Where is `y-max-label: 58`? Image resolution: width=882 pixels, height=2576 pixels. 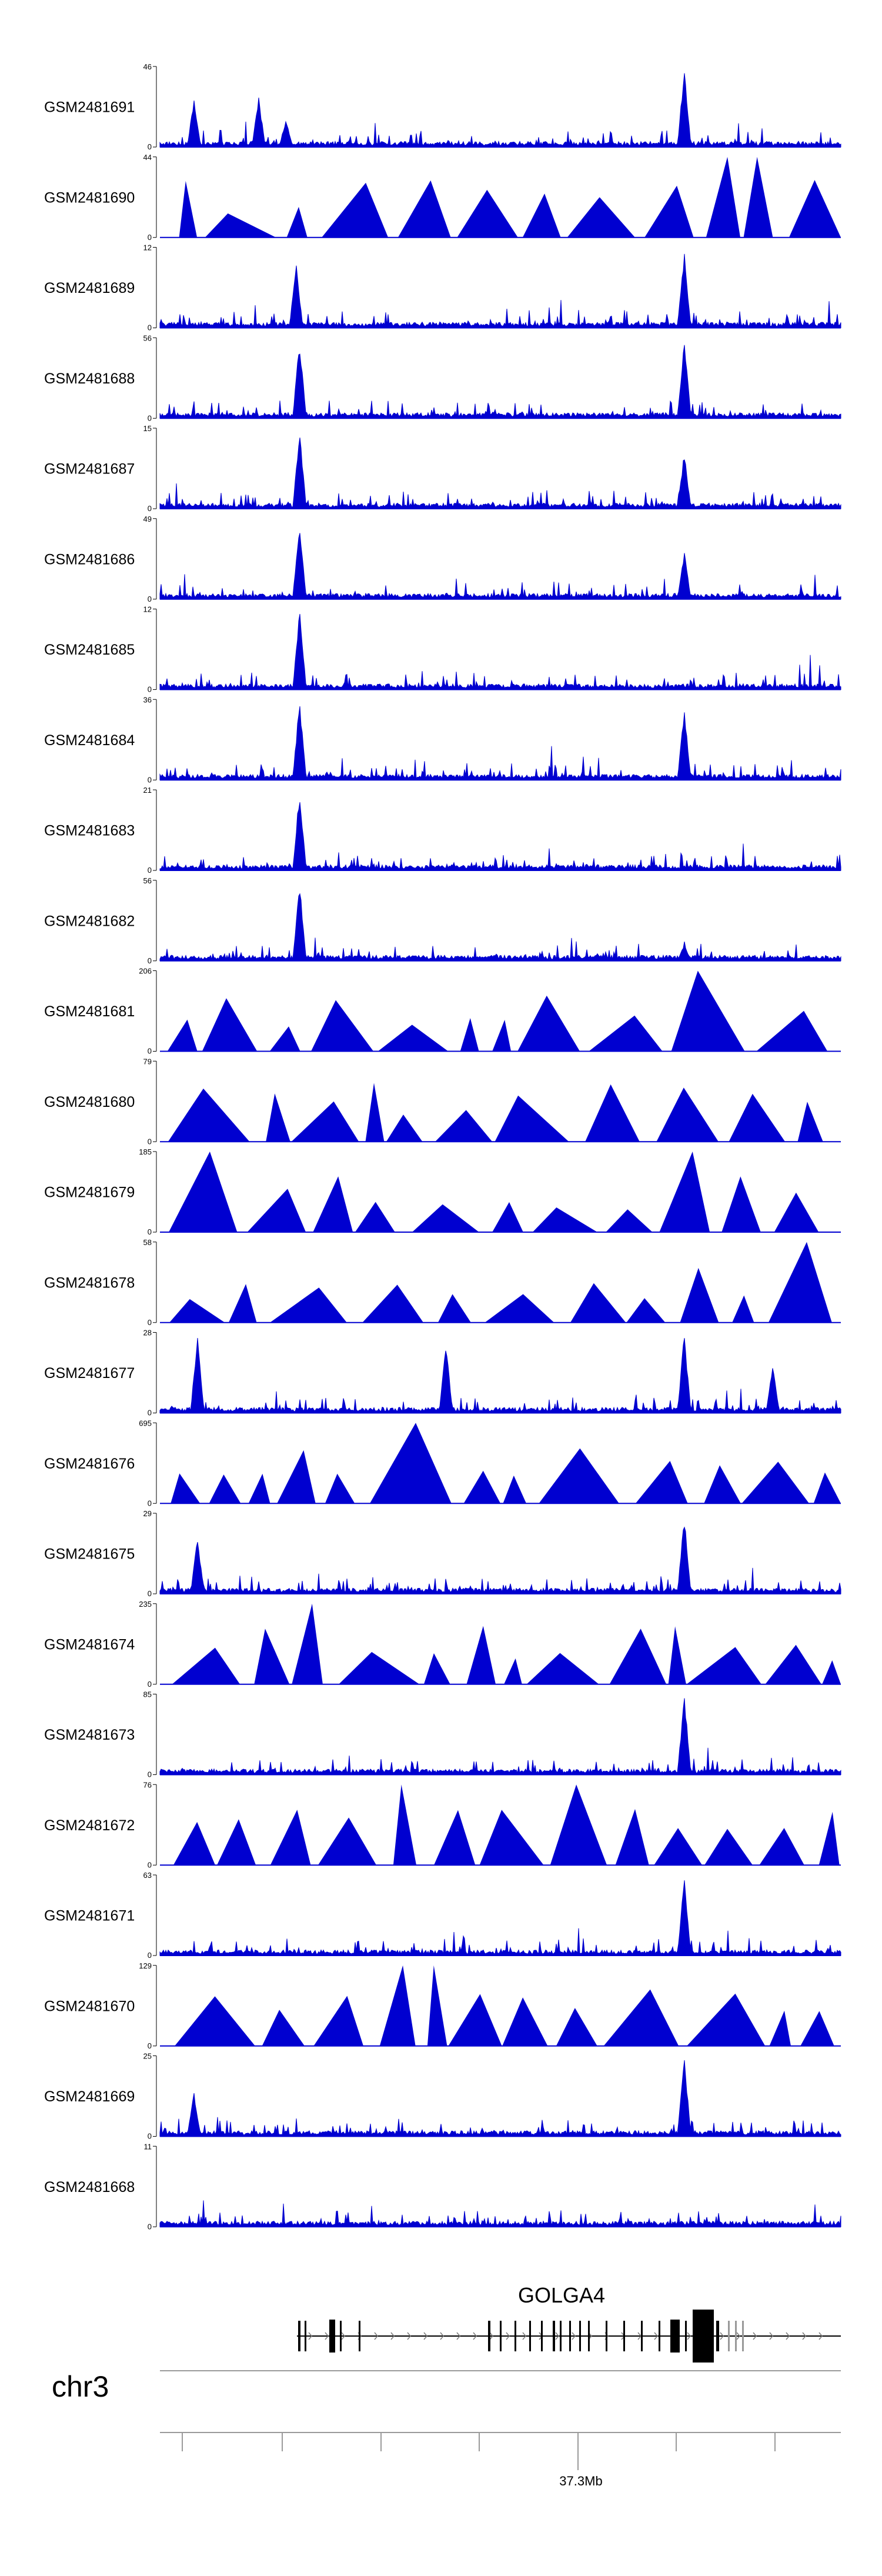 y-max-label: 58 is located at coordinates (147, 1242).